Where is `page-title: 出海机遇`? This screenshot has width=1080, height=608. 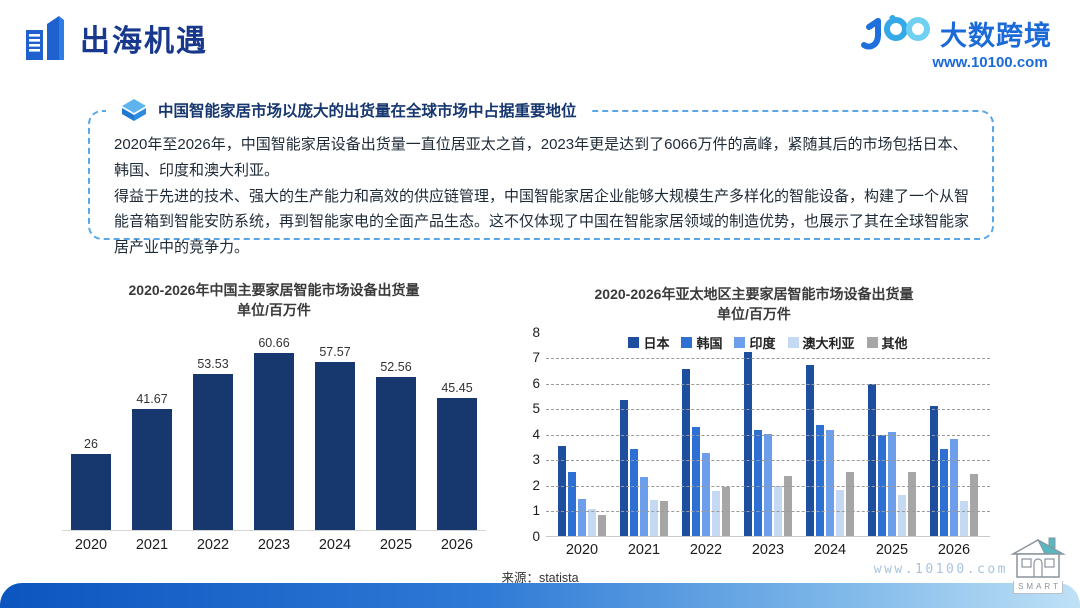 page-title: 出海机遇 is located at coordinates (144, 41).